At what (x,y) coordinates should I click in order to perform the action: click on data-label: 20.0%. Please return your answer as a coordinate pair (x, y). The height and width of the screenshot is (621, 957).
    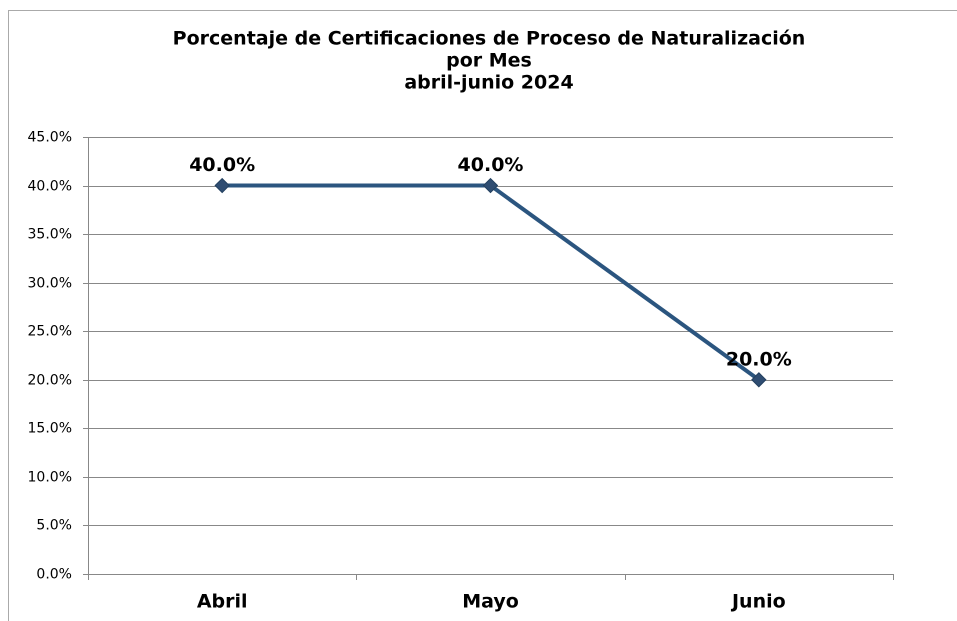
    Looking at the image, I should click on (759, 359).